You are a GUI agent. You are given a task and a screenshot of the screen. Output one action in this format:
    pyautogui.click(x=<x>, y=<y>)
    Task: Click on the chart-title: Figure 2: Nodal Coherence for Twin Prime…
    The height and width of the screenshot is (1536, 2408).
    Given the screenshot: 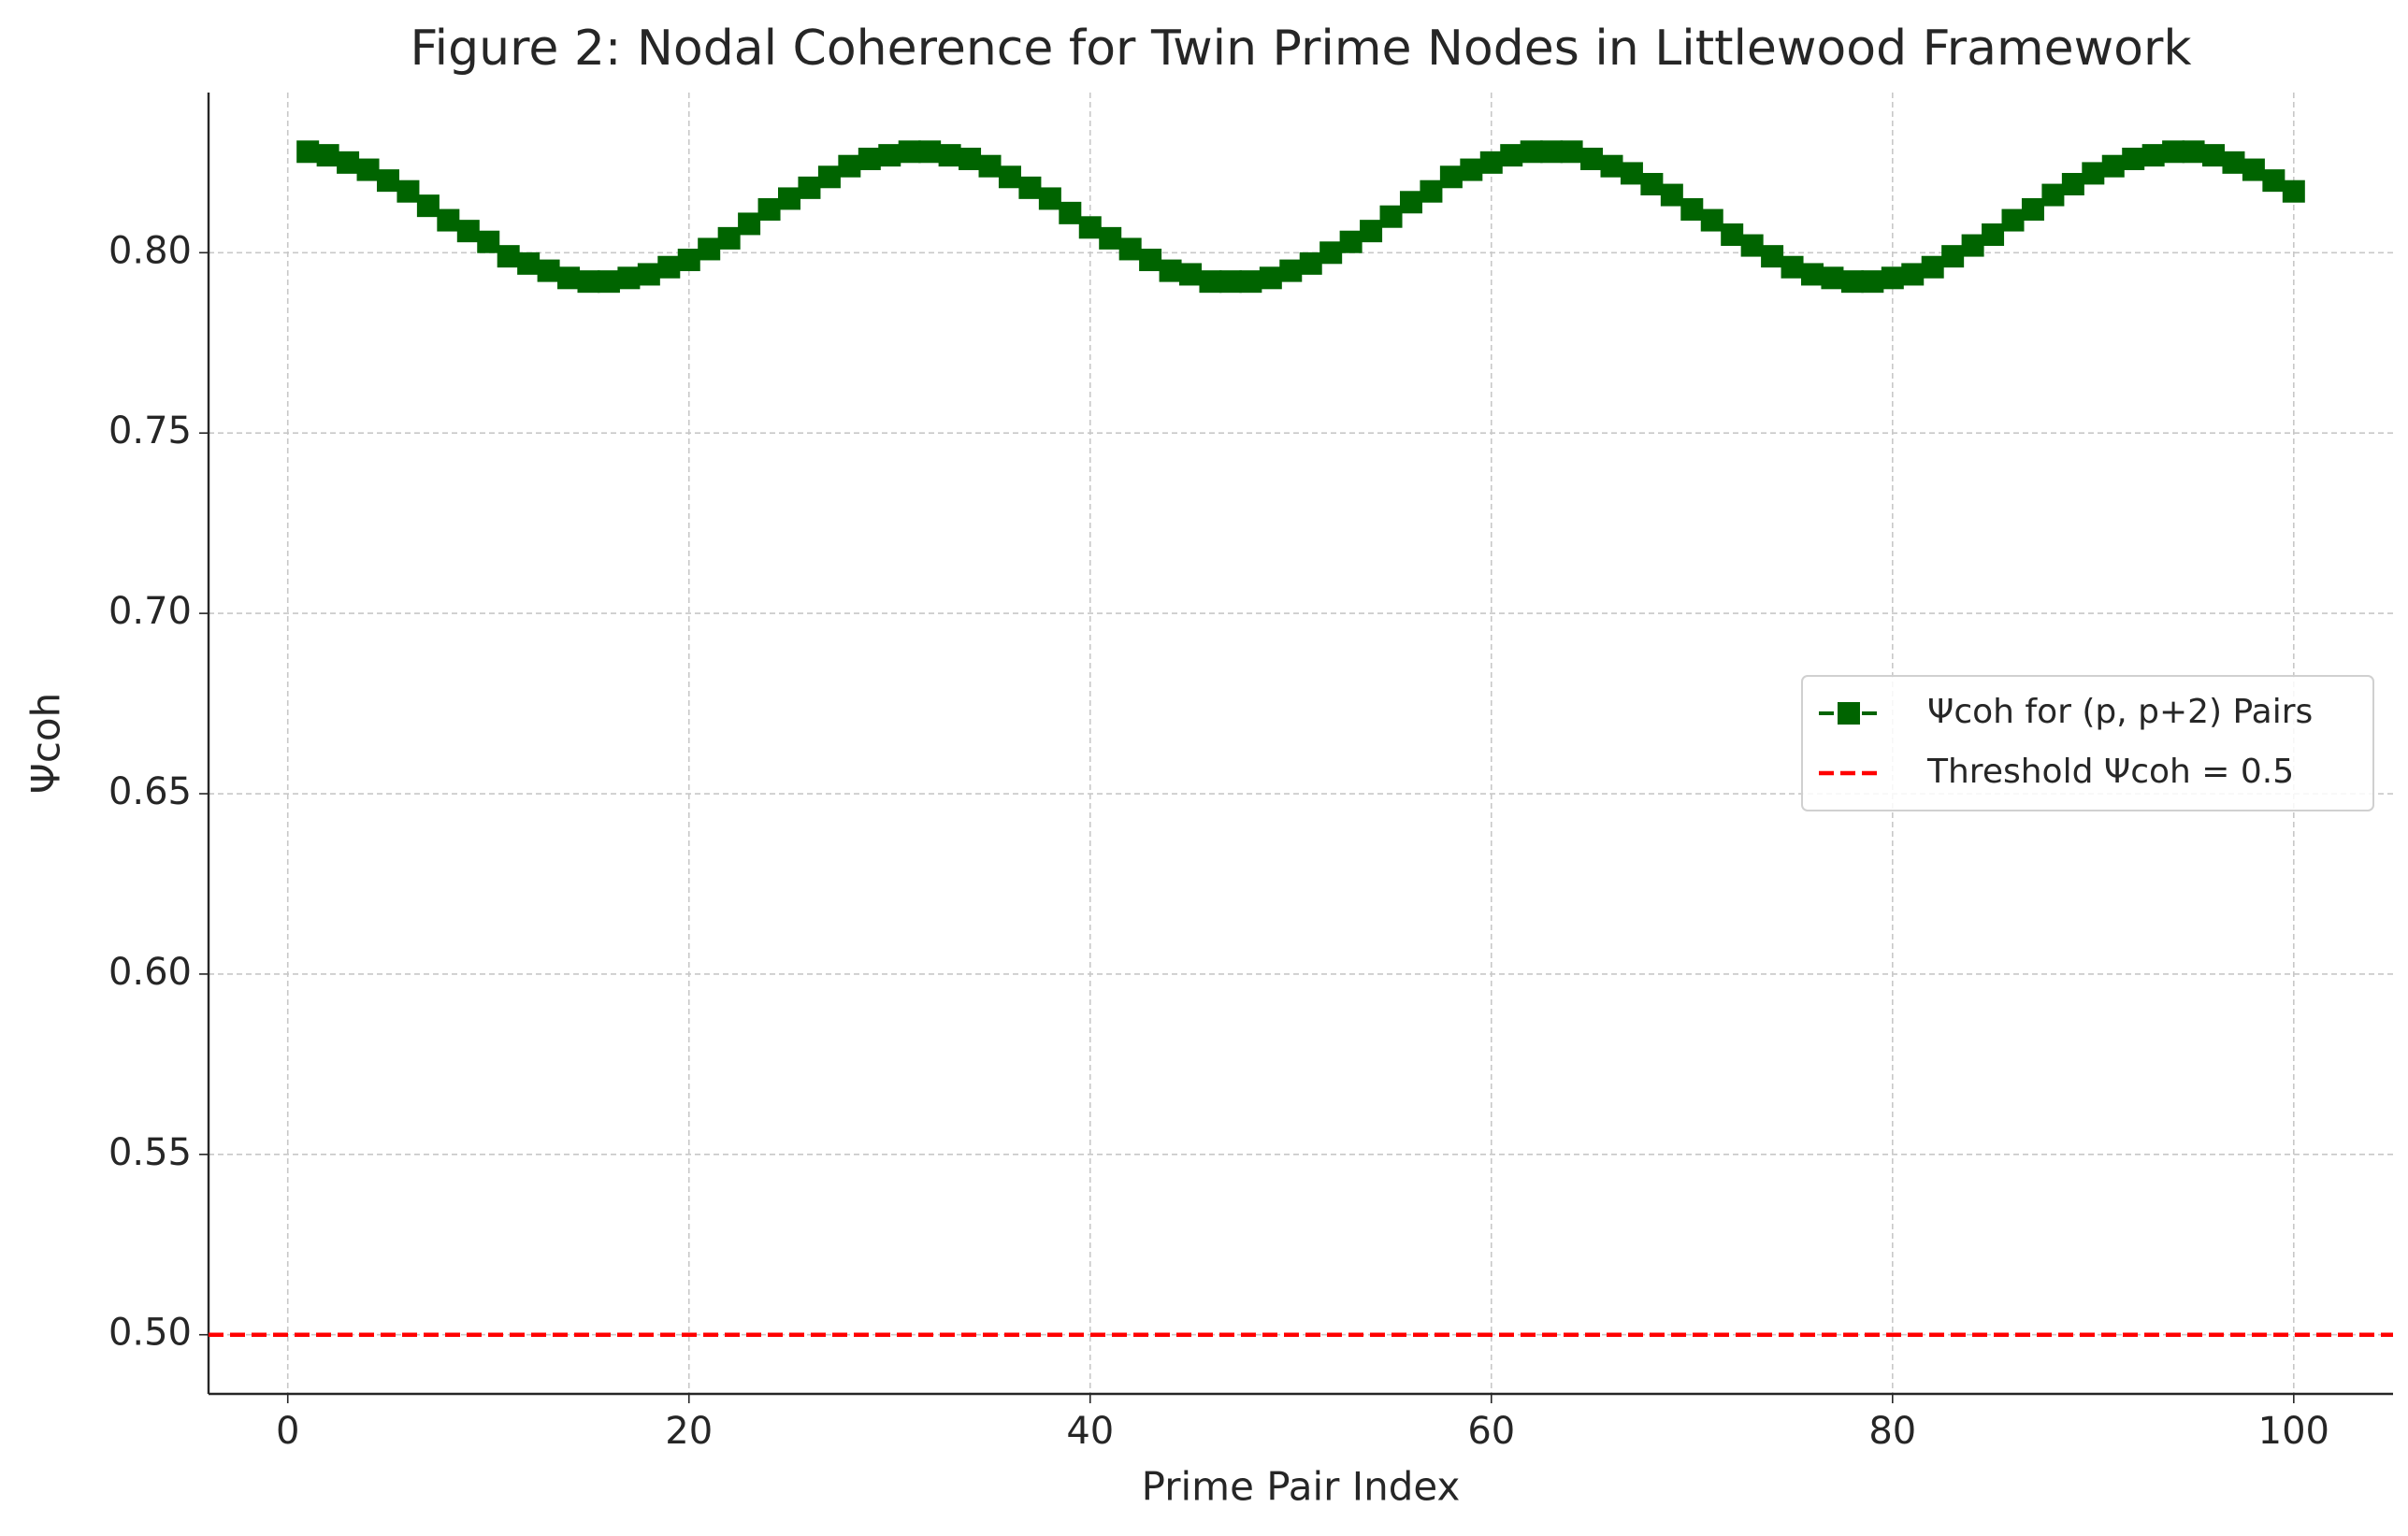 What is the action you would take?
    pyautogui.click(x=1301, y=49)
    